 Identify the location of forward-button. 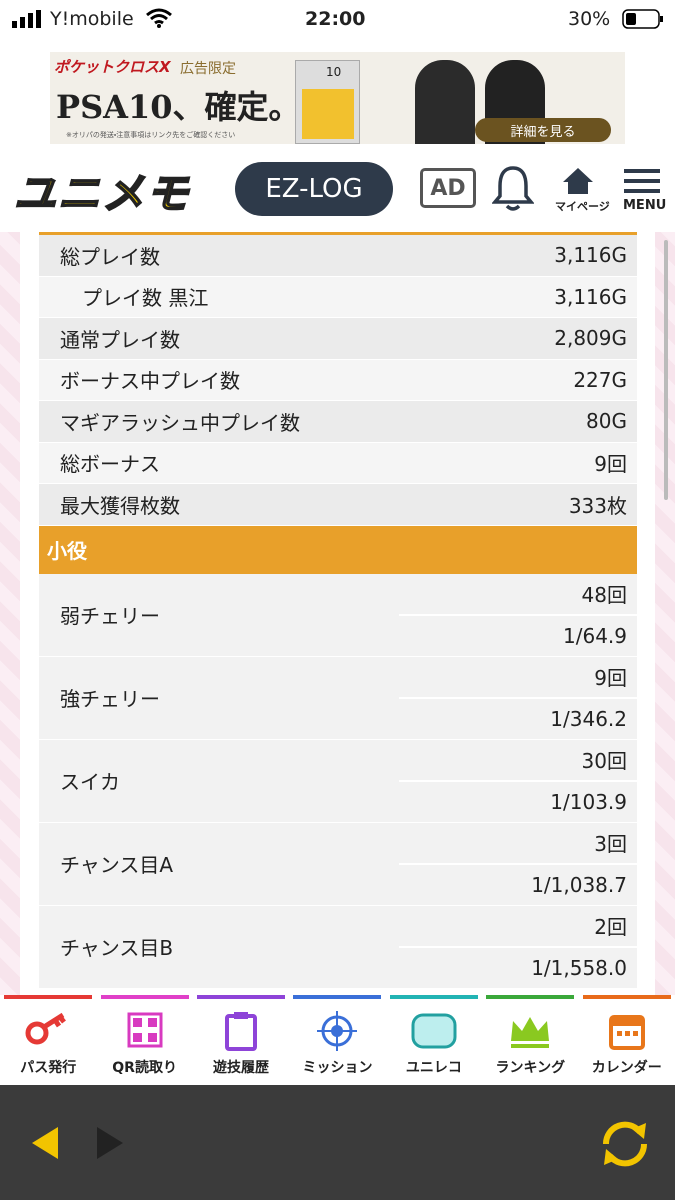
(110, 1143).